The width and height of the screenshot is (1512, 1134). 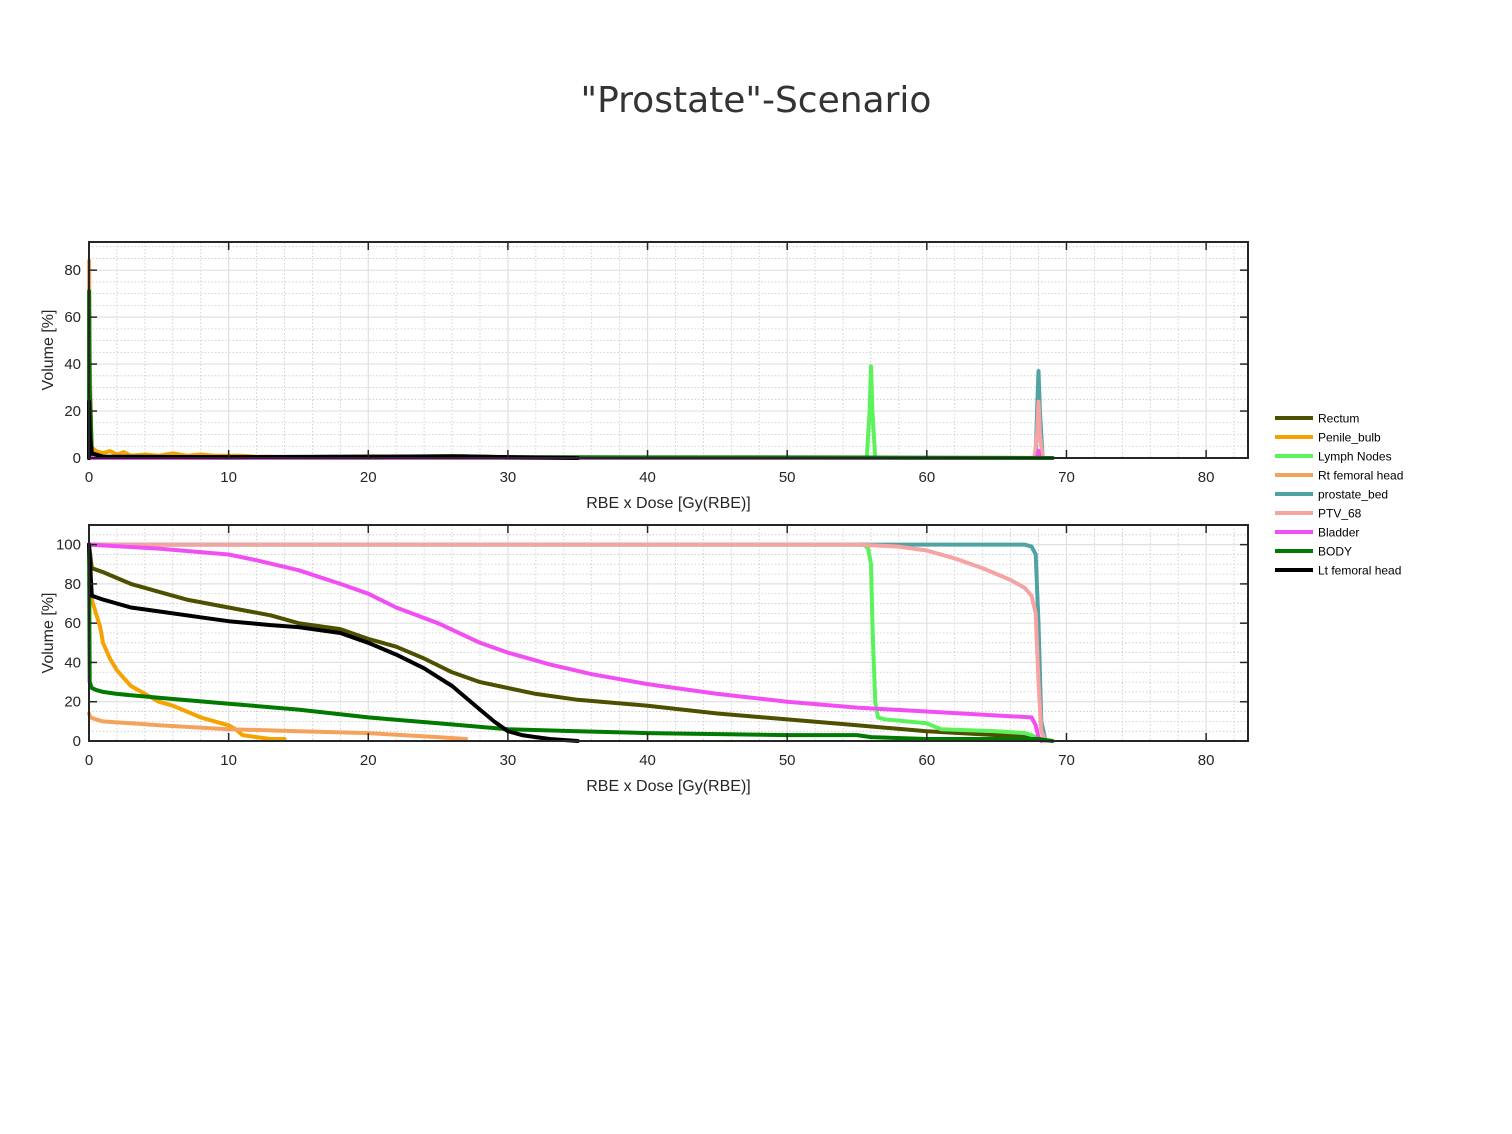 What do you see at coordinates (277, 726) in the screenshot?
I see `series-line-rt-femoral-head` at bounding box center [277, 726].